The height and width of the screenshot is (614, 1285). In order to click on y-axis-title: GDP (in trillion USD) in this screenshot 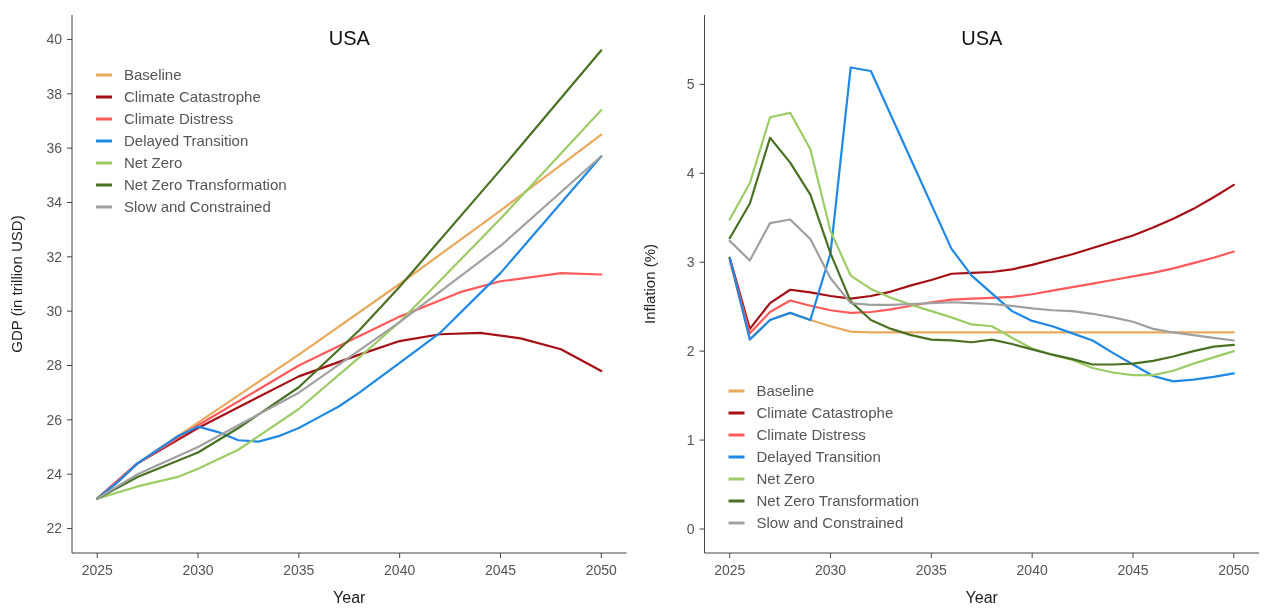, I will do `click(16, 284)`.